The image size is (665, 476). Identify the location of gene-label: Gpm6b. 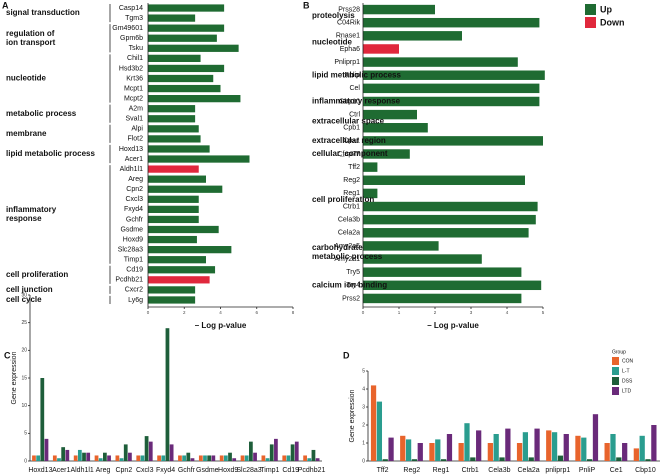
(131, 38).